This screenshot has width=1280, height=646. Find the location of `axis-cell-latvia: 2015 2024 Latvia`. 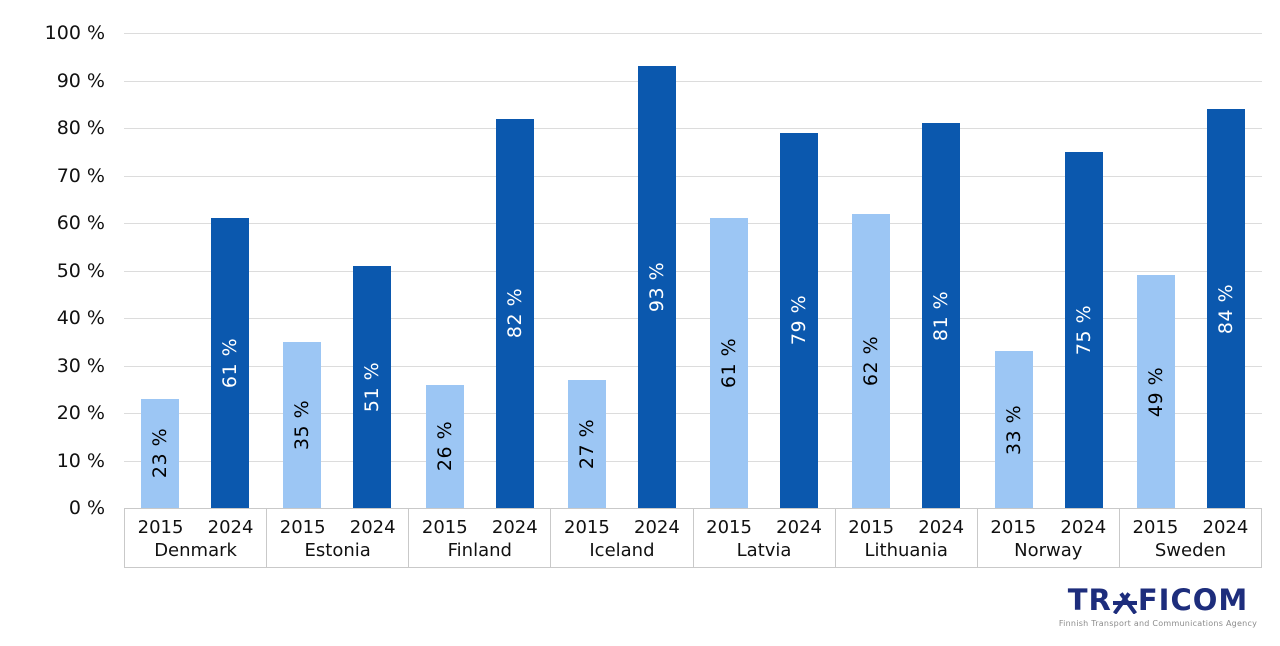

axis-cell-latvia: 2015 2024 Latvia is located at coordinates (765, 538).